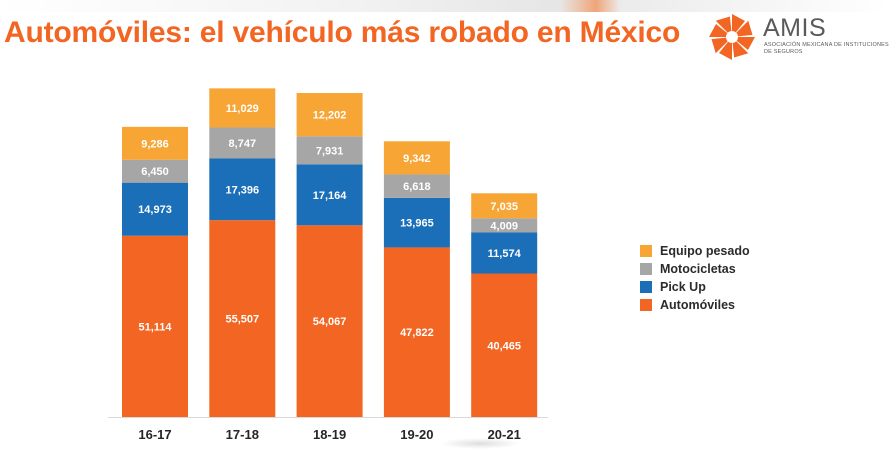 The width and height of the screenshot is (889, 449). I want to click on data-label: 11,029, so click(242, 109).